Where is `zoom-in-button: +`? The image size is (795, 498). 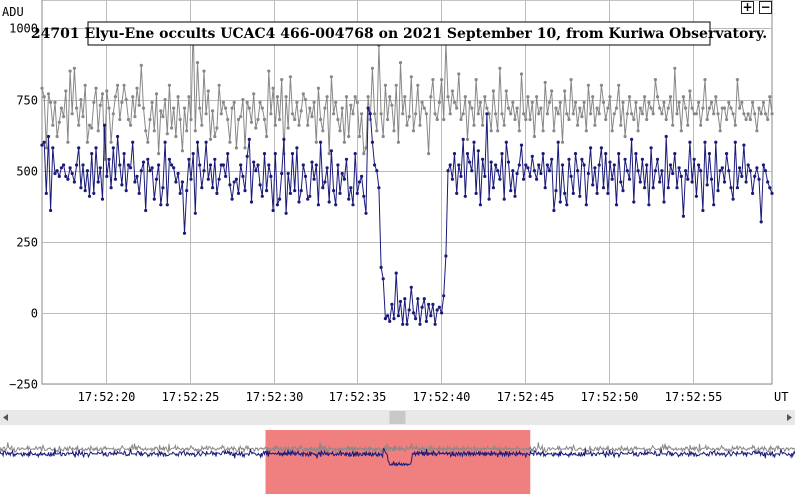
zoom-in-button: + is located at coordinates (747, 7).